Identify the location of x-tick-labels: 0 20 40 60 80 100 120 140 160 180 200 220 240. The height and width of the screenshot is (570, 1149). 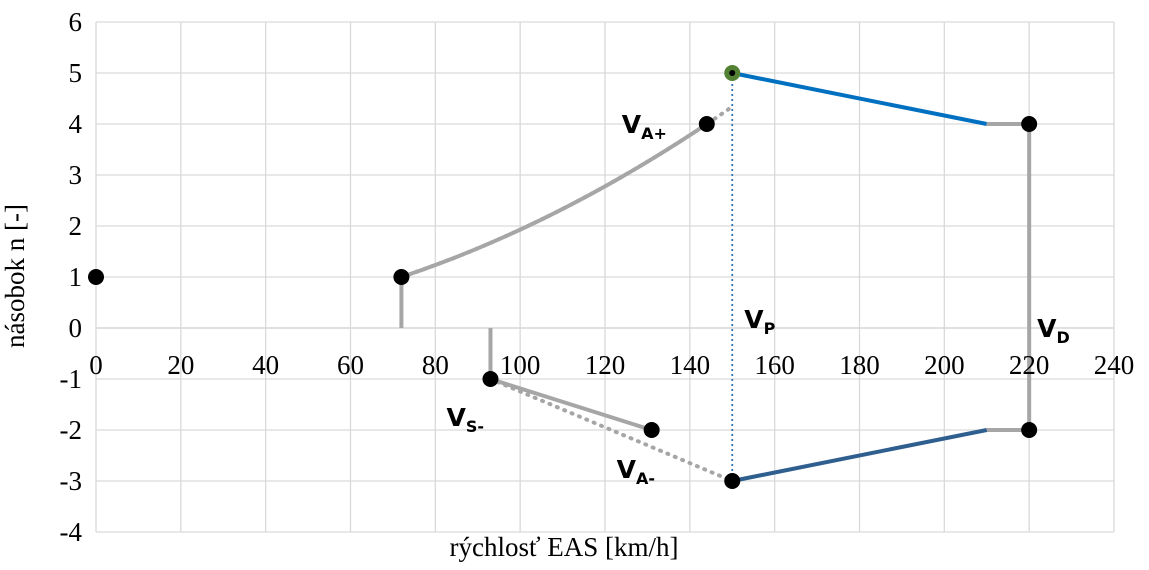
(611, 365).